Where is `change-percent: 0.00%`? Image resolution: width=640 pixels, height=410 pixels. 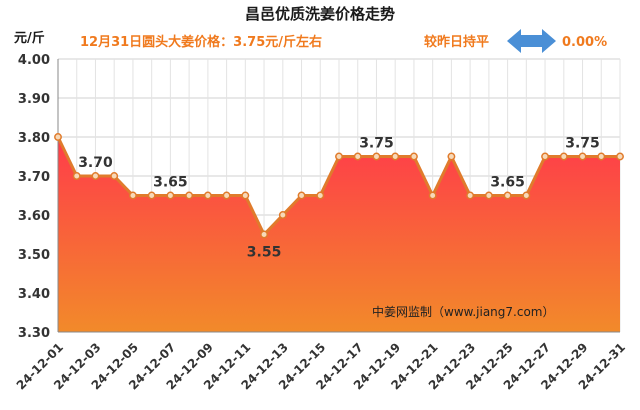
change-percent: 0.00% is located at coordinates (584, 42).